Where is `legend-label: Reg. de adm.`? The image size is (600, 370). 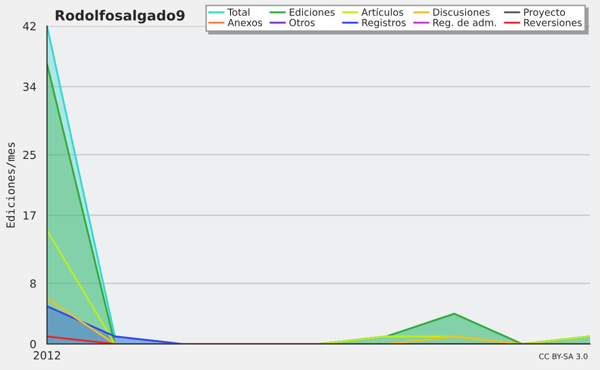 legend-label: Reg. de adm. is located at coordinates (464, 23).